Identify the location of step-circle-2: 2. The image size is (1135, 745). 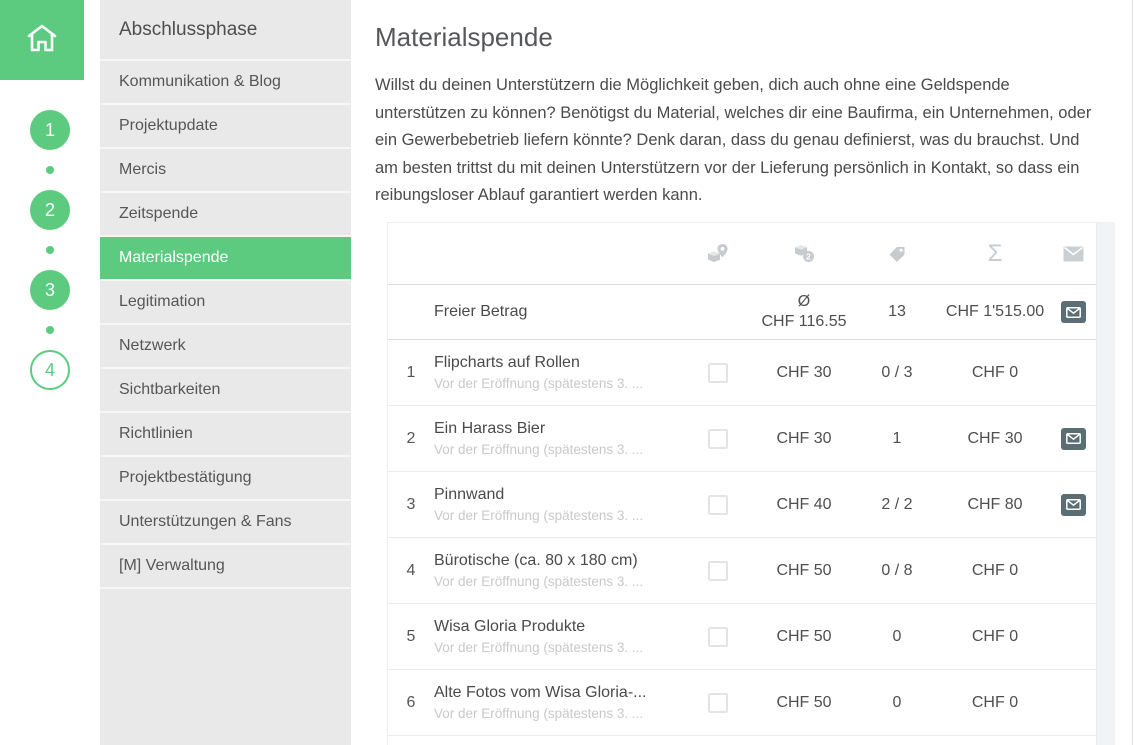
(50, 210).